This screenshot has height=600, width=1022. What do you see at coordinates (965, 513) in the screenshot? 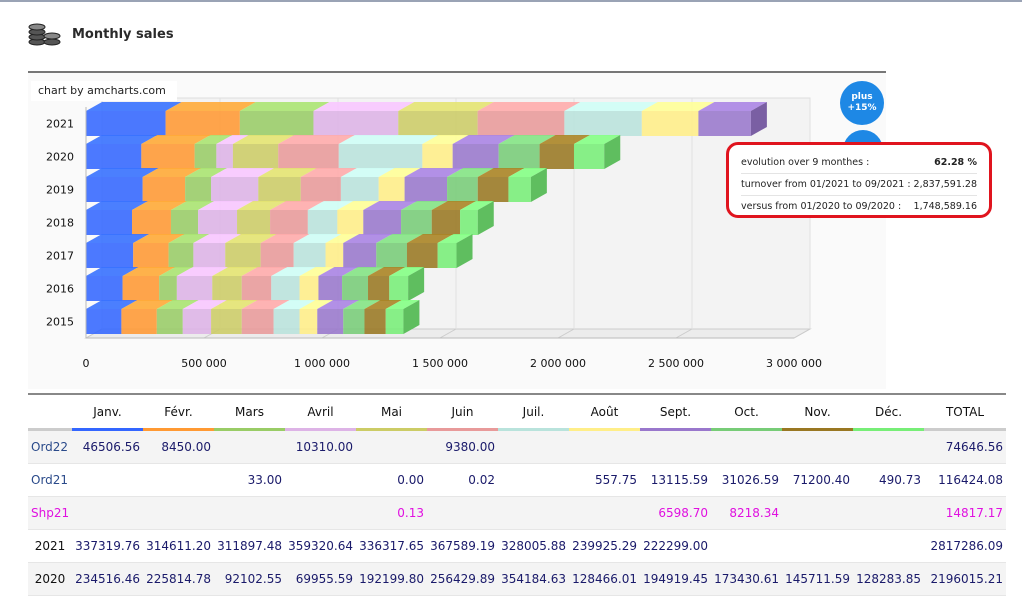
I see `table-cell: 14817.17` at bounding box center [965, 513].